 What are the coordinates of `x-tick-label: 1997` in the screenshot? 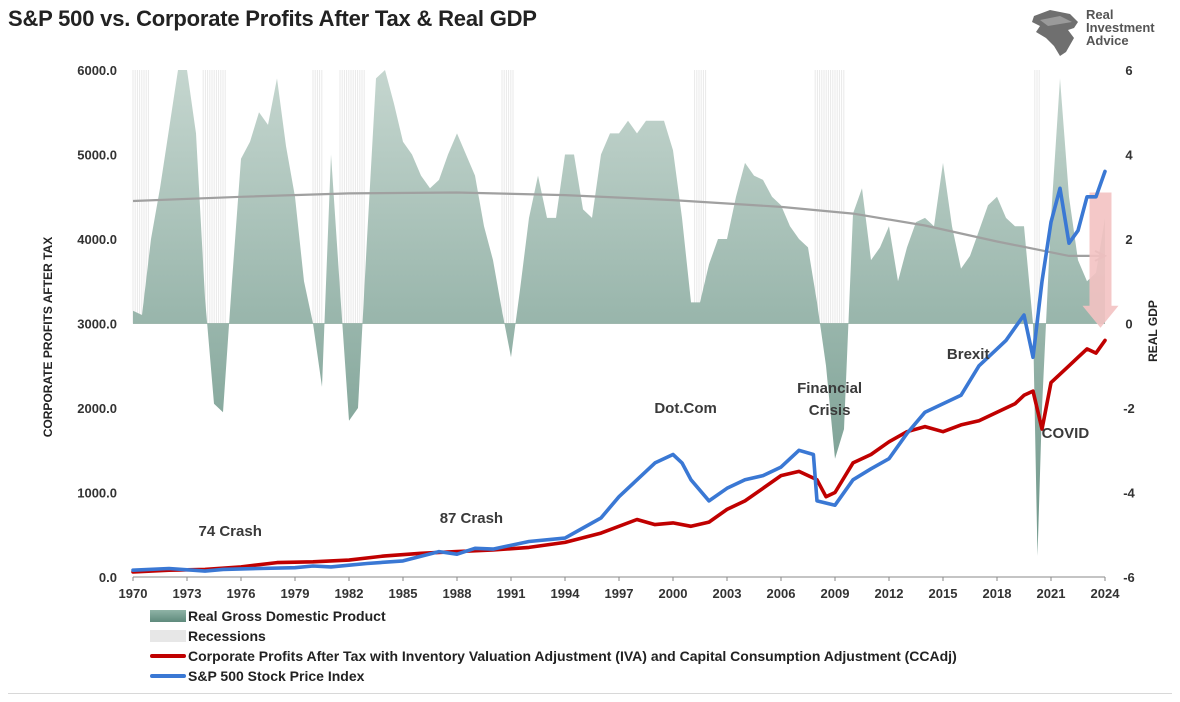 It's located at (619, 593).